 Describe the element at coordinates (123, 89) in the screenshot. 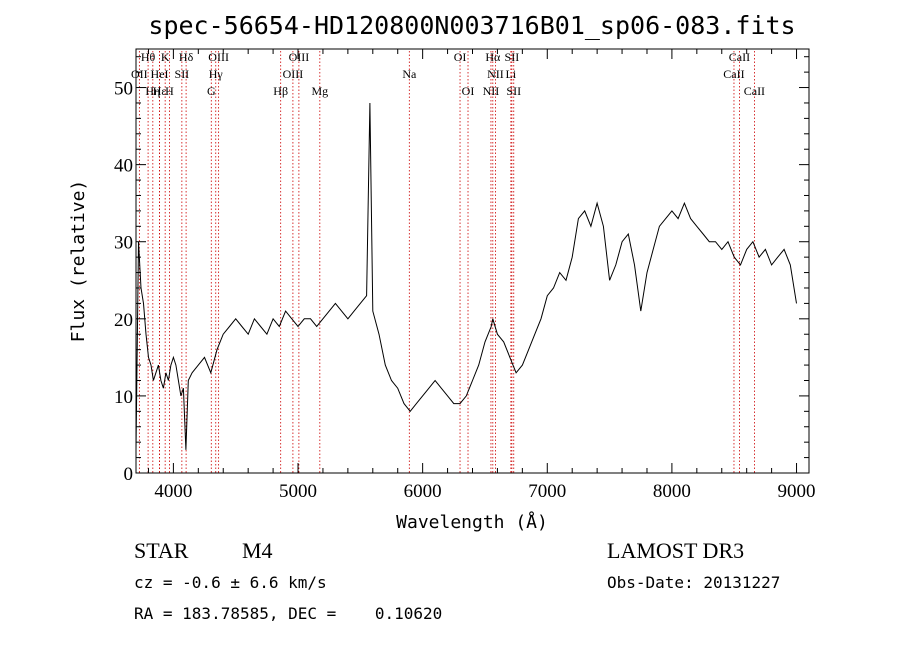

I see `y-tick-label-5: 50` at that location.